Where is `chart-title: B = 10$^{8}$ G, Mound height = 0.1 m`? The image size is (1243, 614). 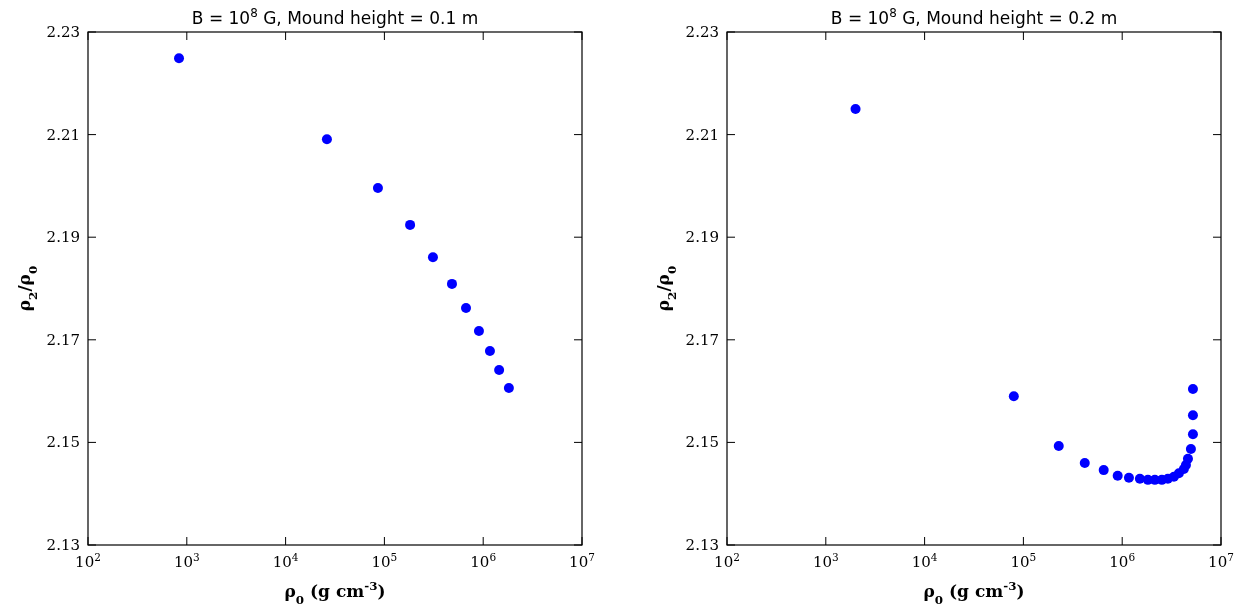
chart-title: B = 10$^{8}$ G, Mound height = 0.1 m is located at coordinates (335, 17).